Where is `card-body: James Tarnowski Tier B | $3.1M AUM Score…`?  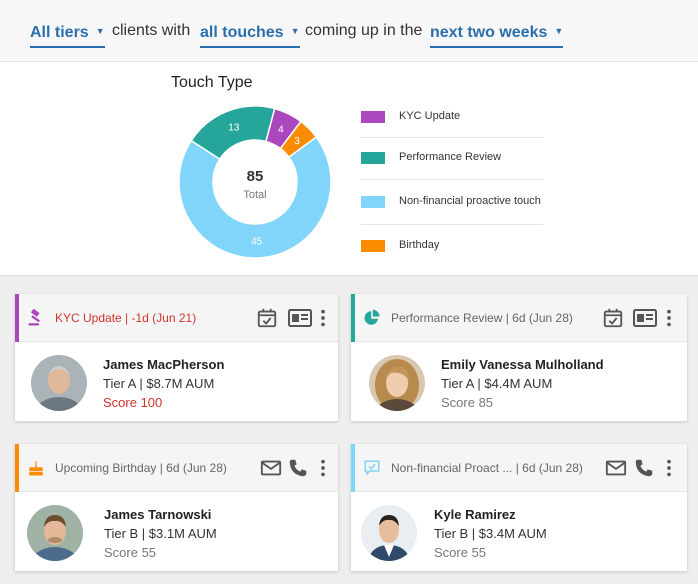 card-body: James Tarnowski Tier B | $3.1M AUM Score… is located at coordinates (176, 531).